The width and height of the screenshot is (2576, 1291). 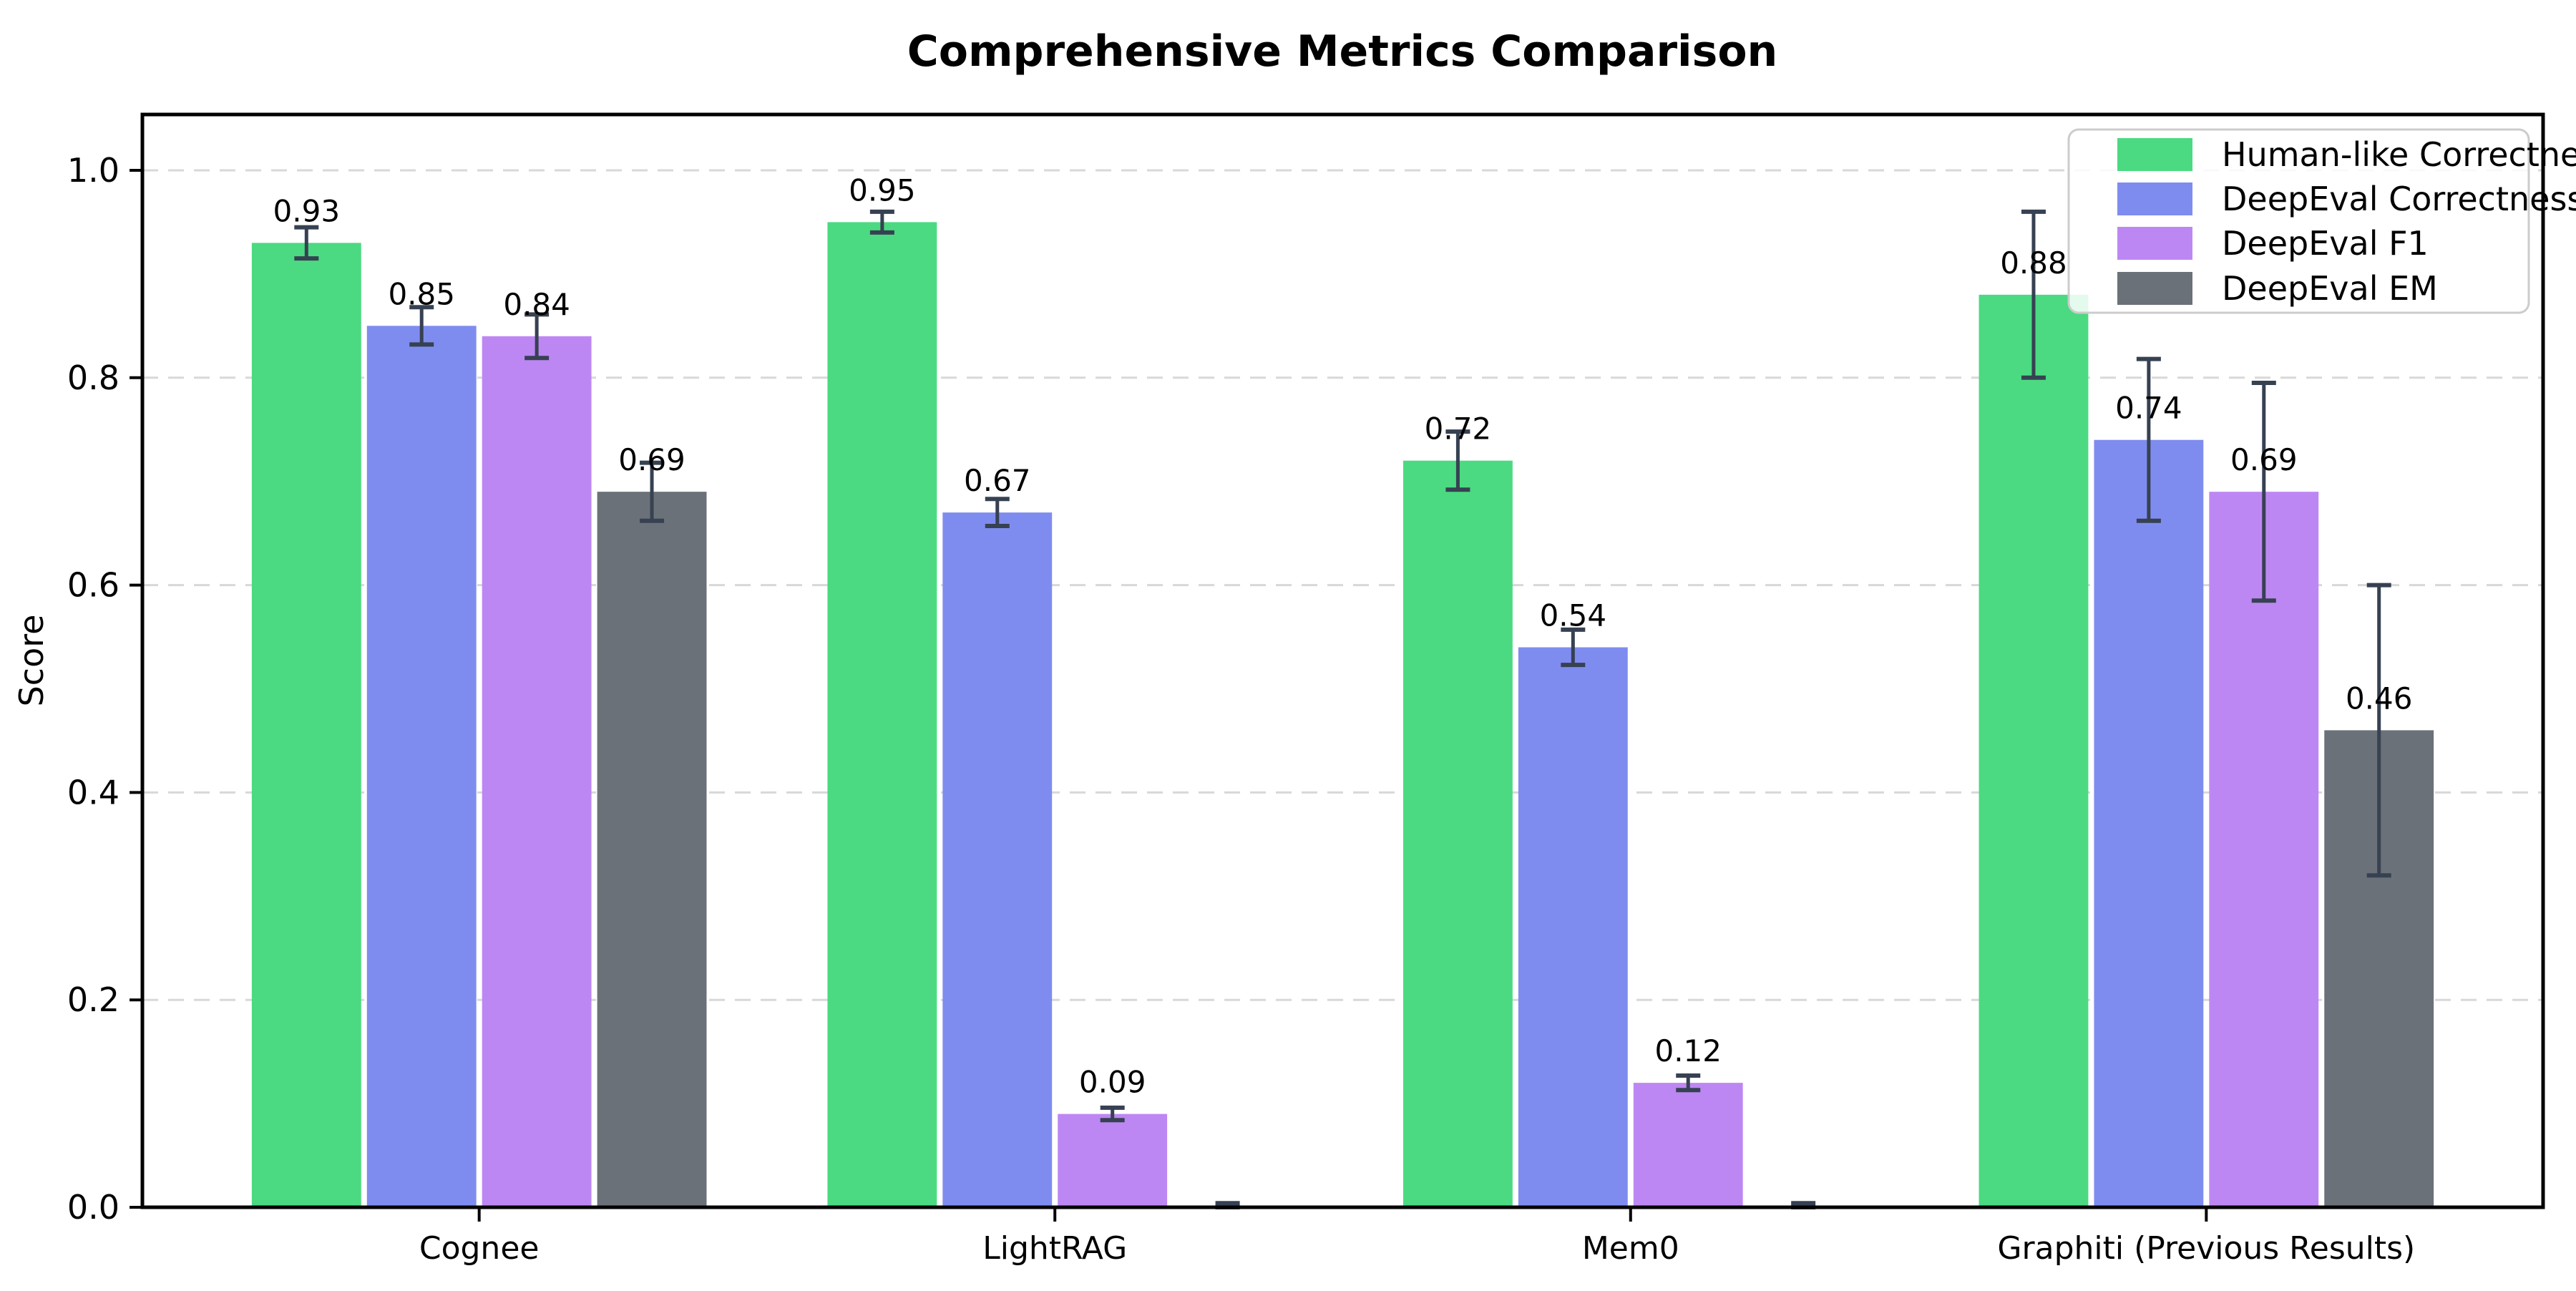 What do you see at coordinates (882, 714) in the screenshot?
I see `bar-human-like-correctness-lightrag` at bounding box center [882, 714].